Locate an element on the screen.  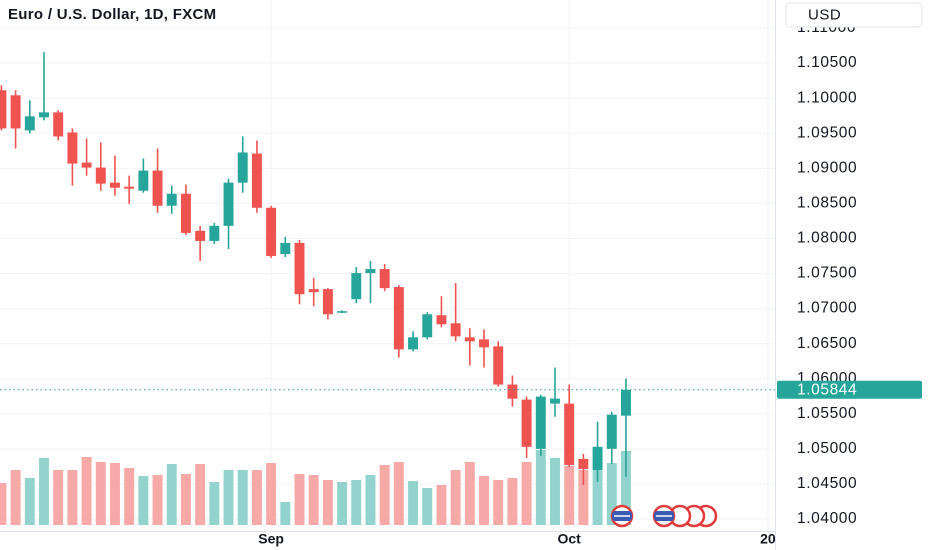
y-tick-label: 1.09000 is located at coordinates (827, 167).